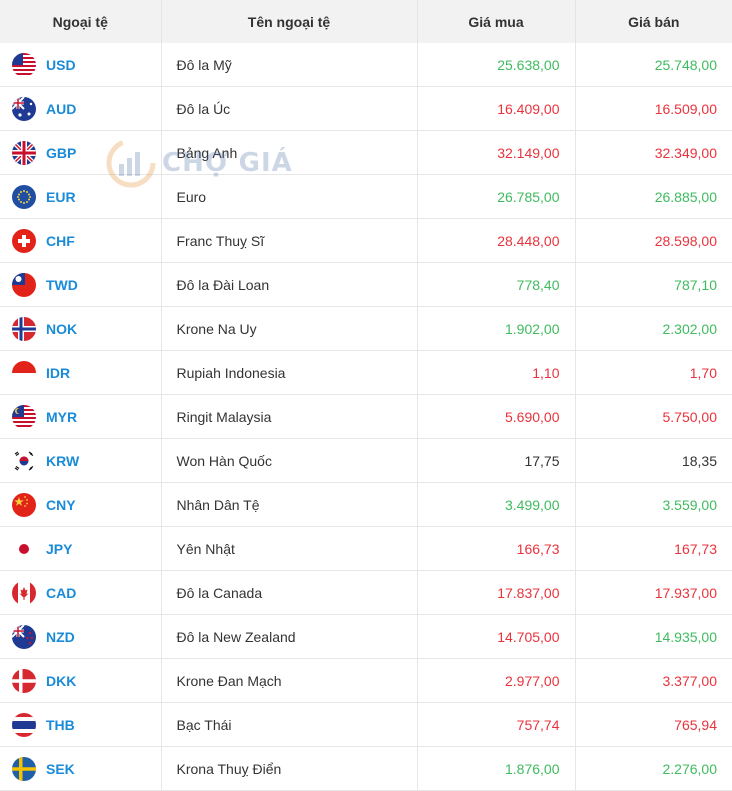  Describe the element at coordinates (289, 328) in the screenshot. I see `currency-name: Krone Na Uy` at that location.